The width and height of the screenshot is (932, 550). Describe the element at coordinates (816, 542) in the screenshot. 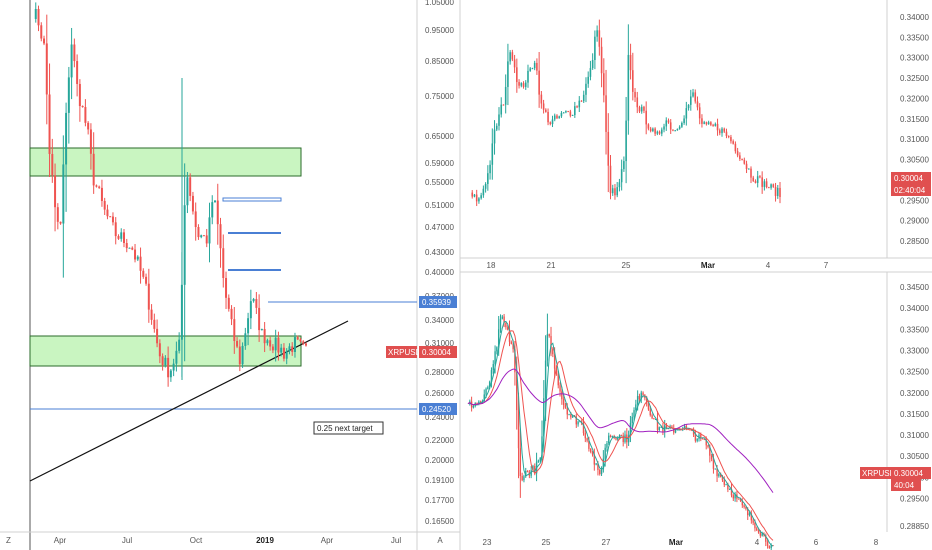

I see `bottom-xtick-label: 6` at that location.